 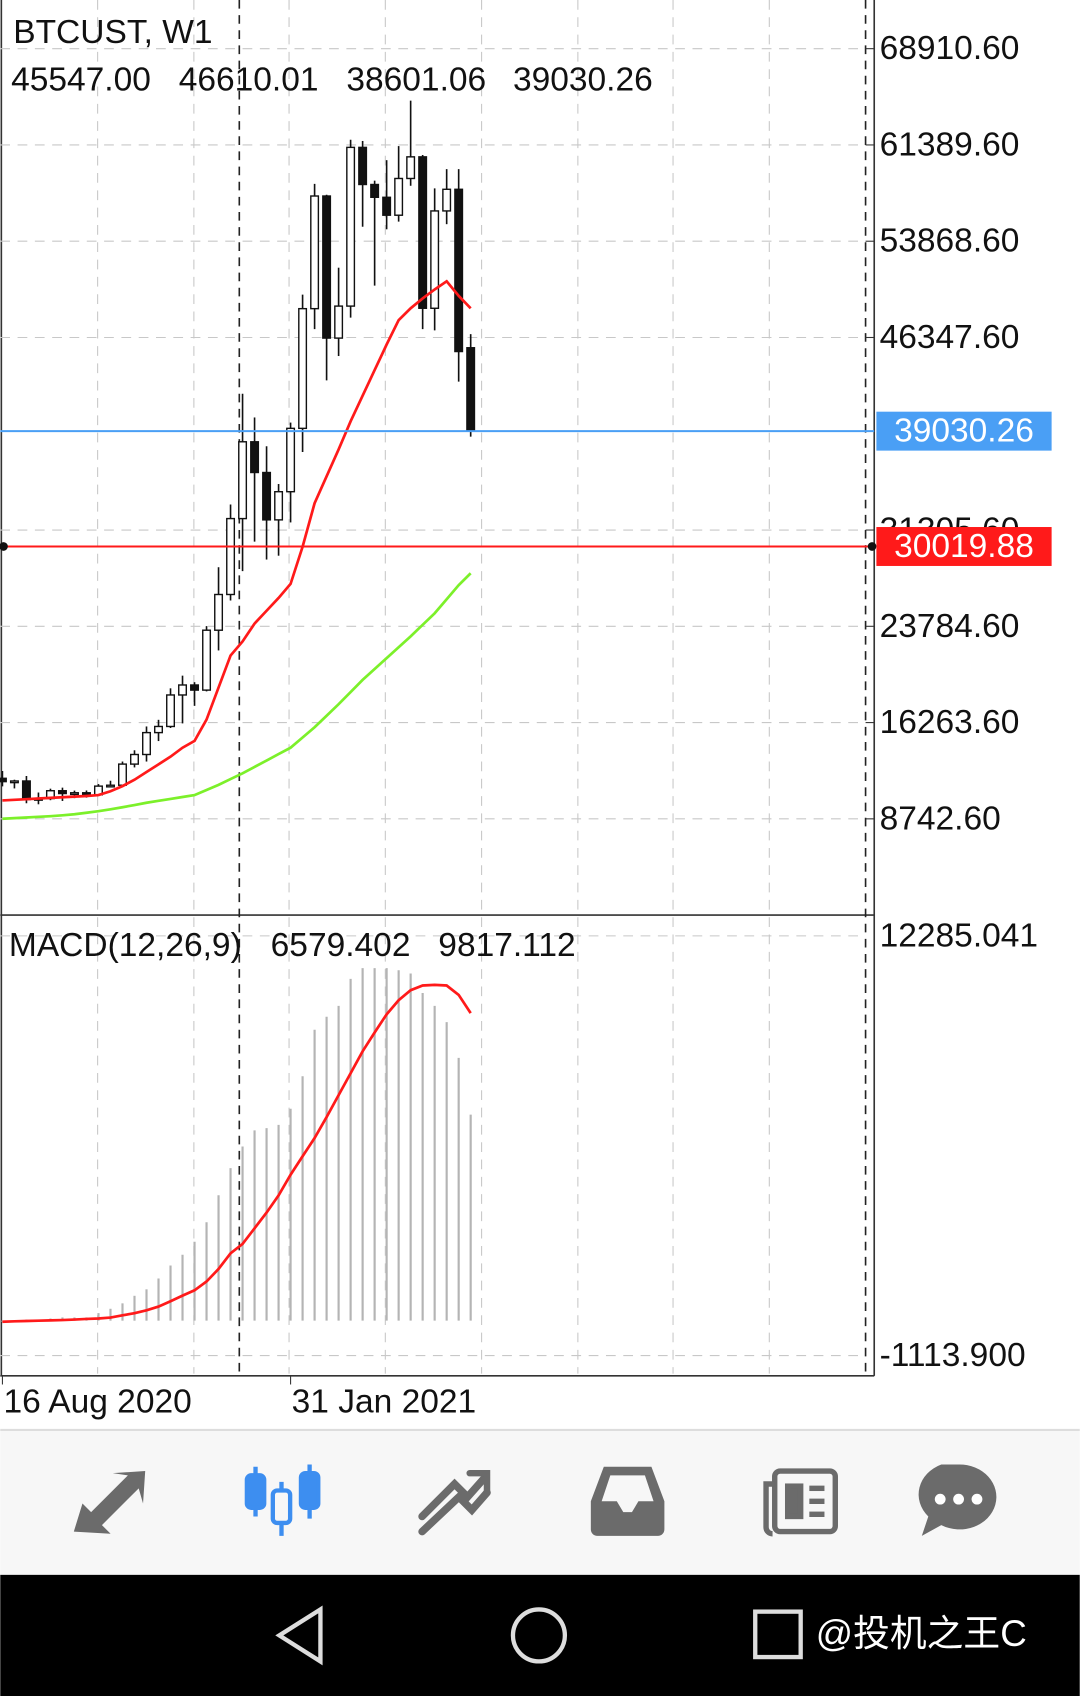 I want to click on nav-bg, so click(x=540, y=1635).